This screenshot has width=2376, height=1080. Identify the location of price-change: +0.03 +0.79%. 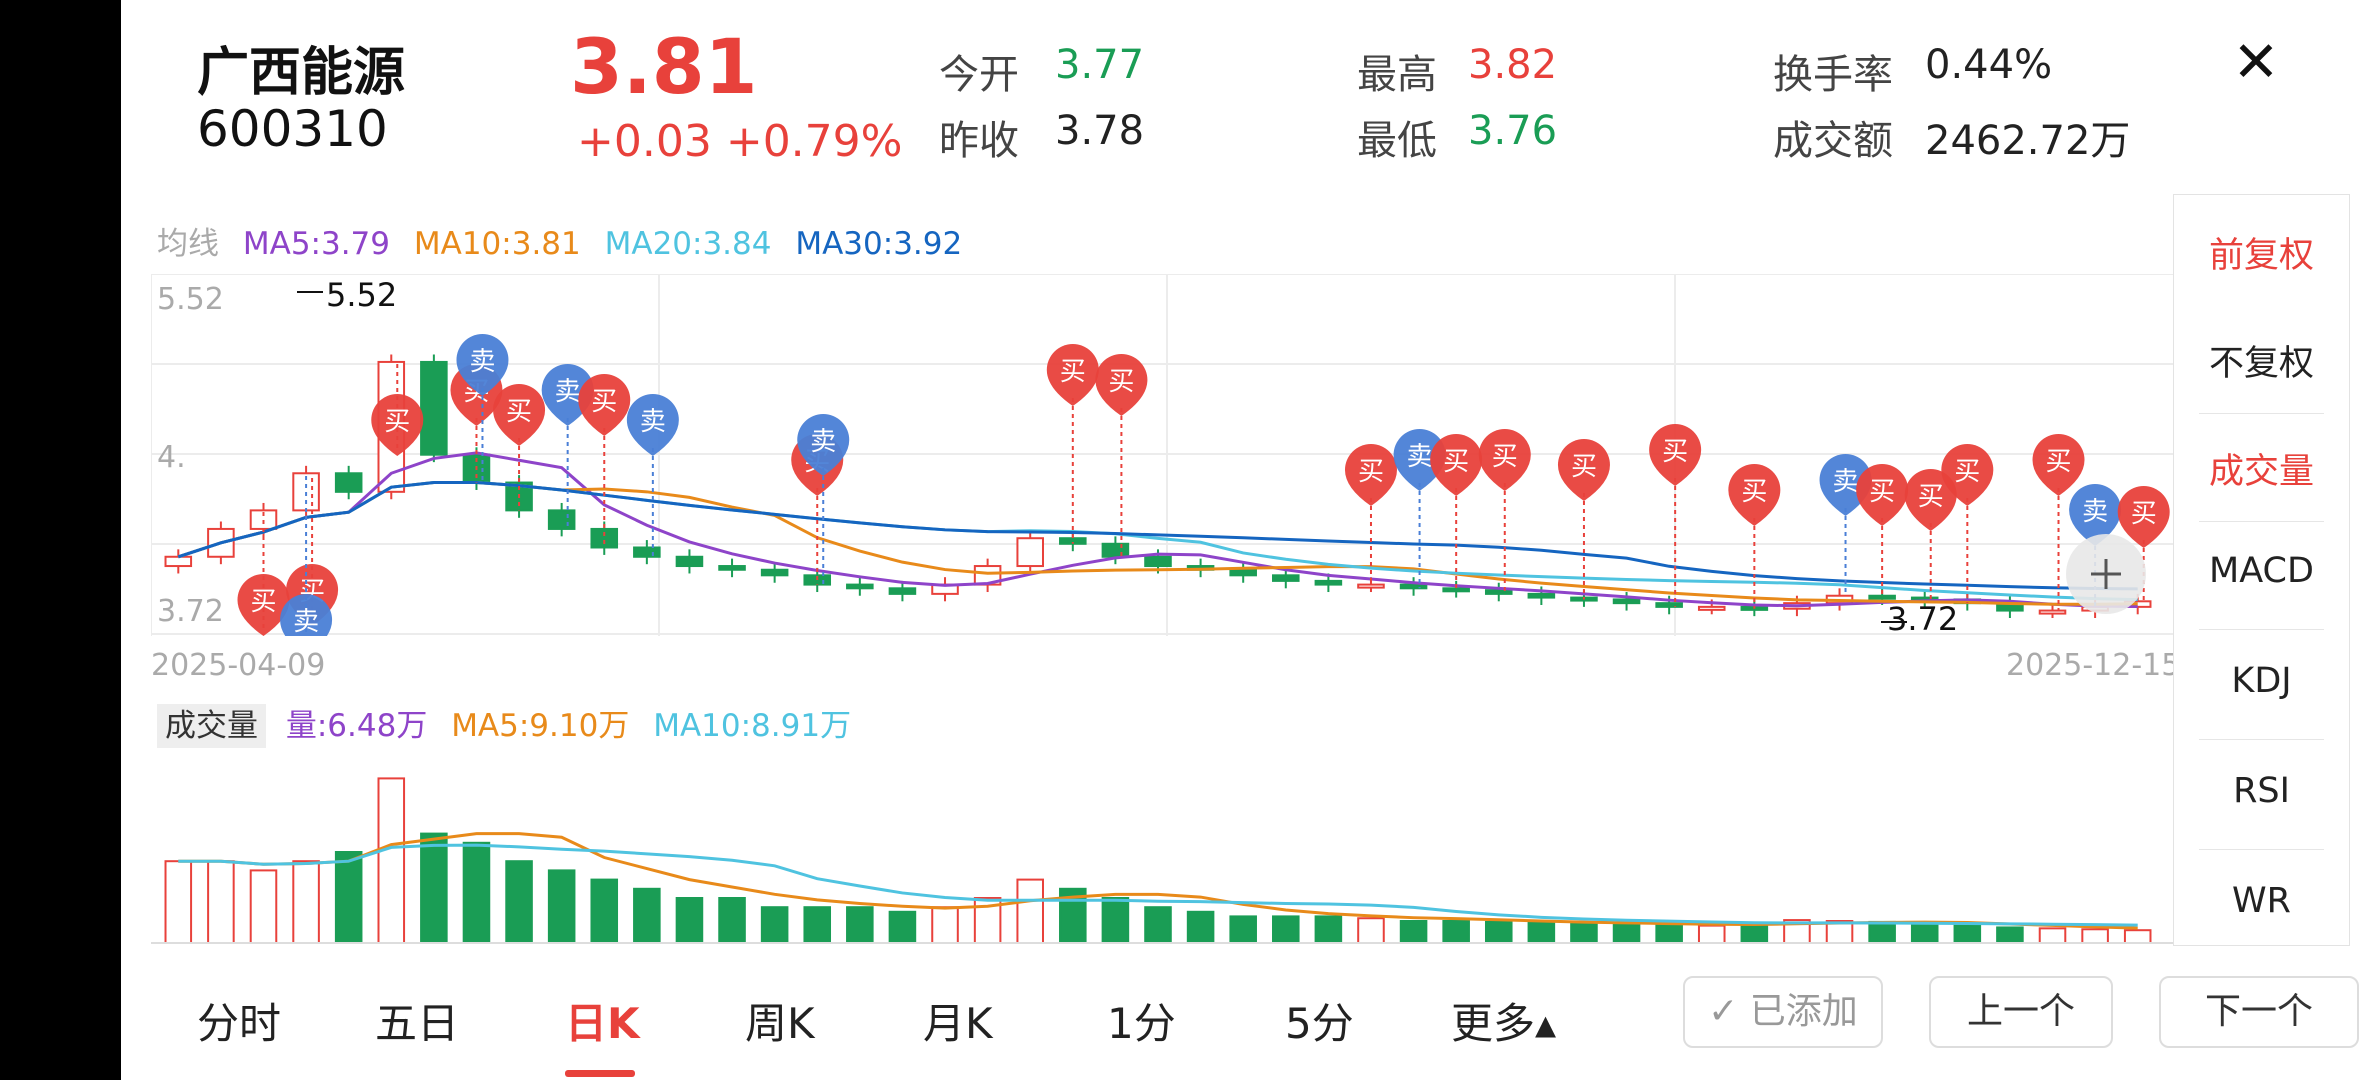
(740, 141).